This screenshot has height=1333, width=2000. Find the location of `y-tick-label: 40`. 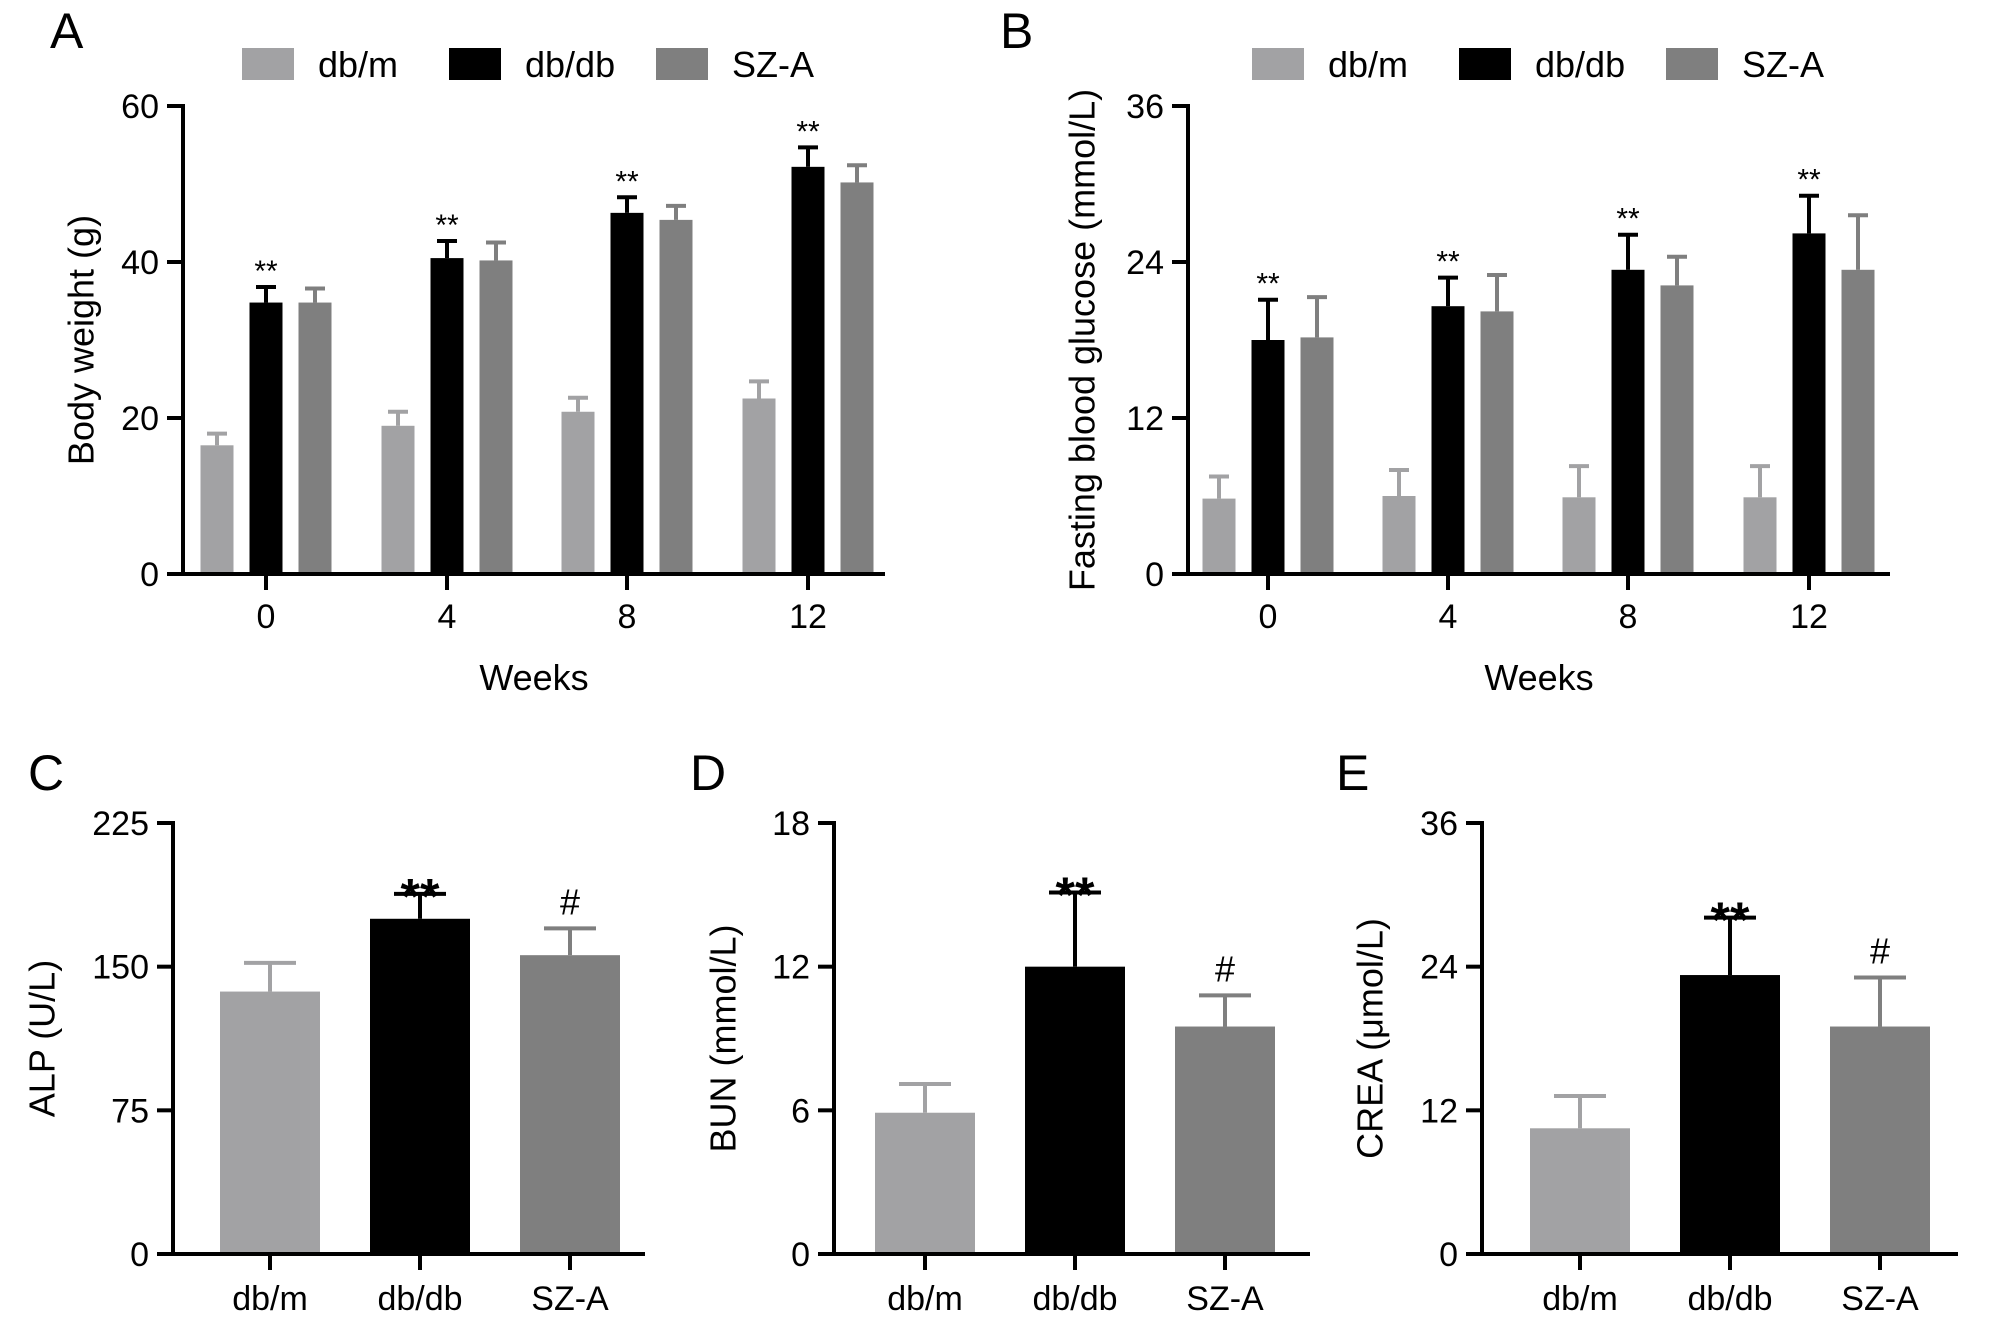

y-tick-label: 40 is located at coordinates (140, 263).